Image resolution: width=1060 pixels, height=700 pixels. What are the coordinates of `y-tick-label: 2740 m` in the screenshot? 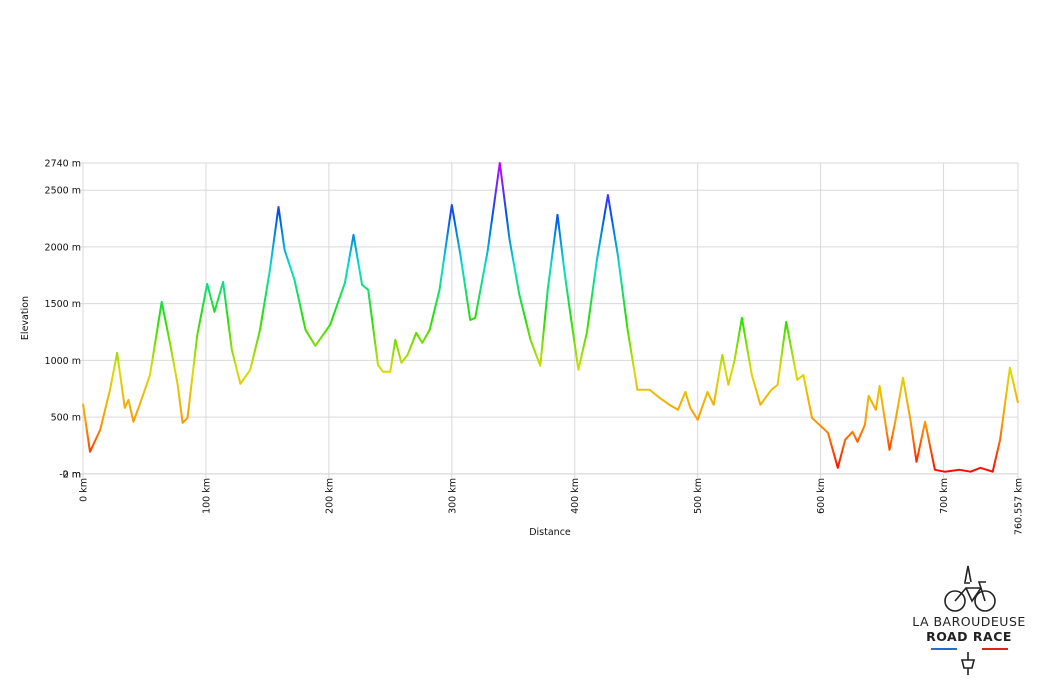 It's located at (63, 164).